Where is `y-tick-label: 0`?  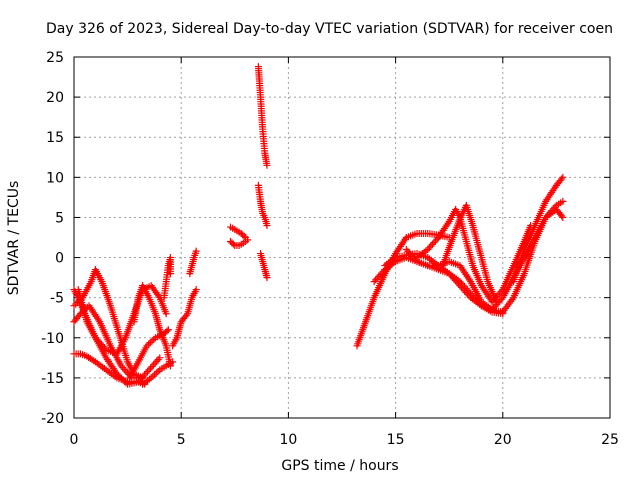 y-tick-label: 0 is located at coordinates (59, 259).